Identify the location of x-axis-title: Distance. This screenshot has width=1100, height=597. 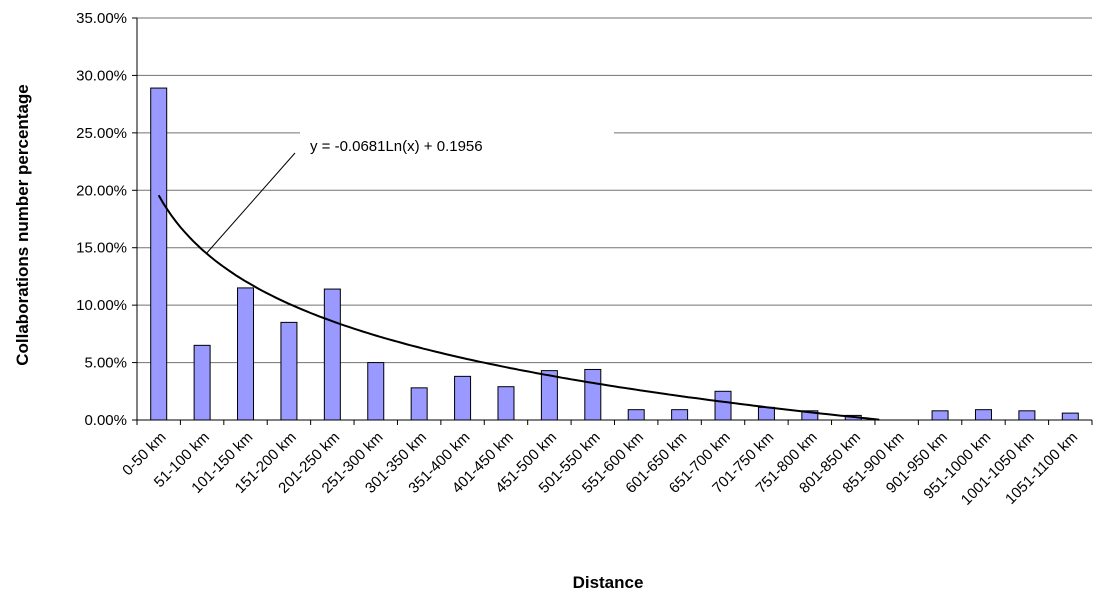
(608, 582).